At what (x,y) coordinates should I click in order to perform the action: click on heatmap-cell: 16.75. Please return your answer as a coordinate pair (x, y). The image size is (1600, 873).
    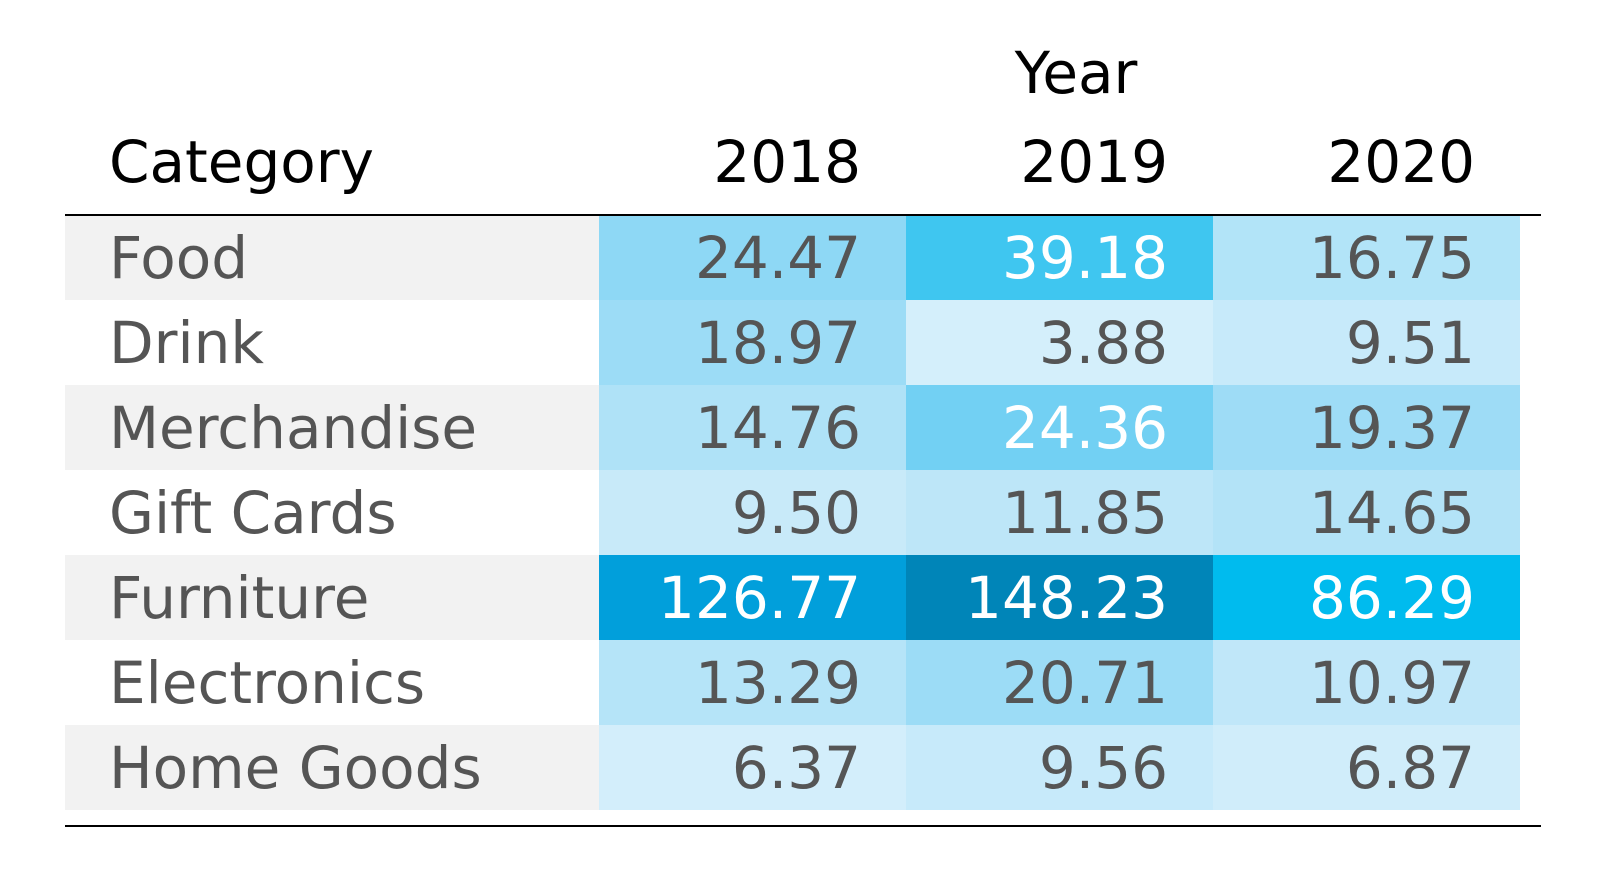
    Looking at the image, I should click on (1366, 258).